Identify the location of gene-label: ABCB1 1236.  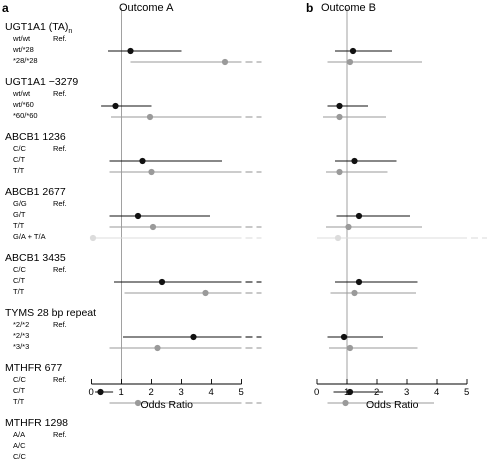
(35, 137).